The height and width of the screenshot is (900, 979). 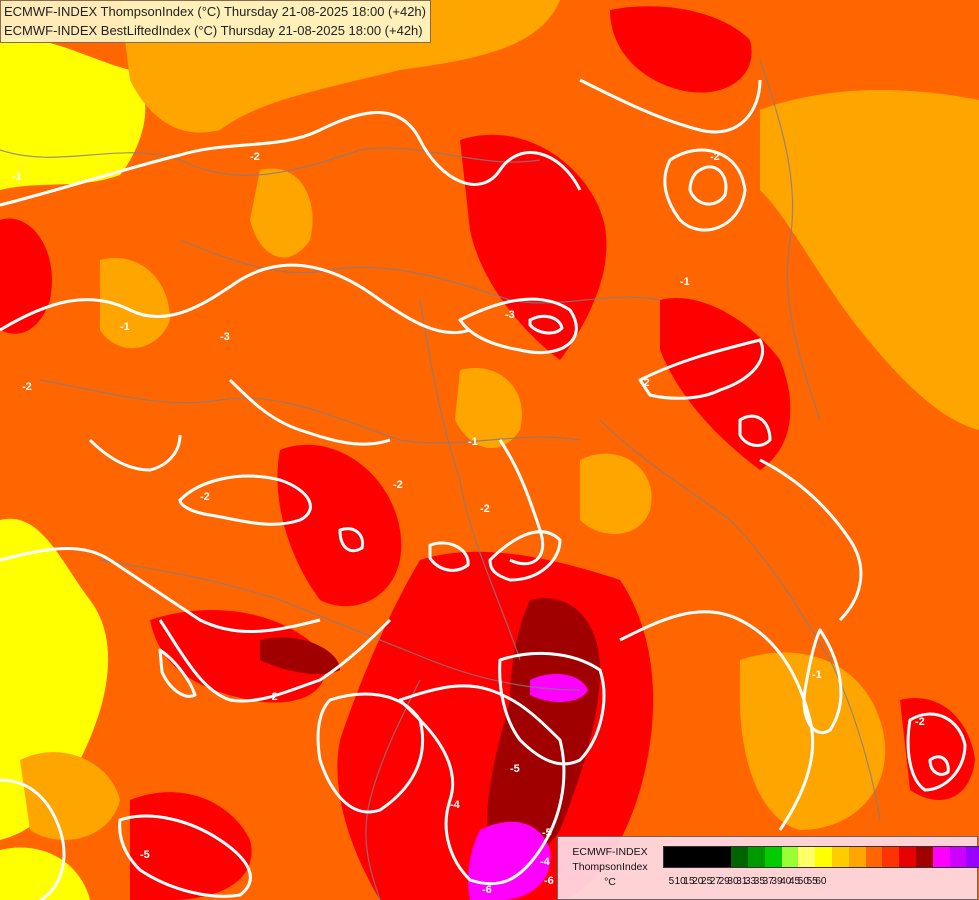 I want to click on legend-title-unit: °C, so click(x=610, y=882).